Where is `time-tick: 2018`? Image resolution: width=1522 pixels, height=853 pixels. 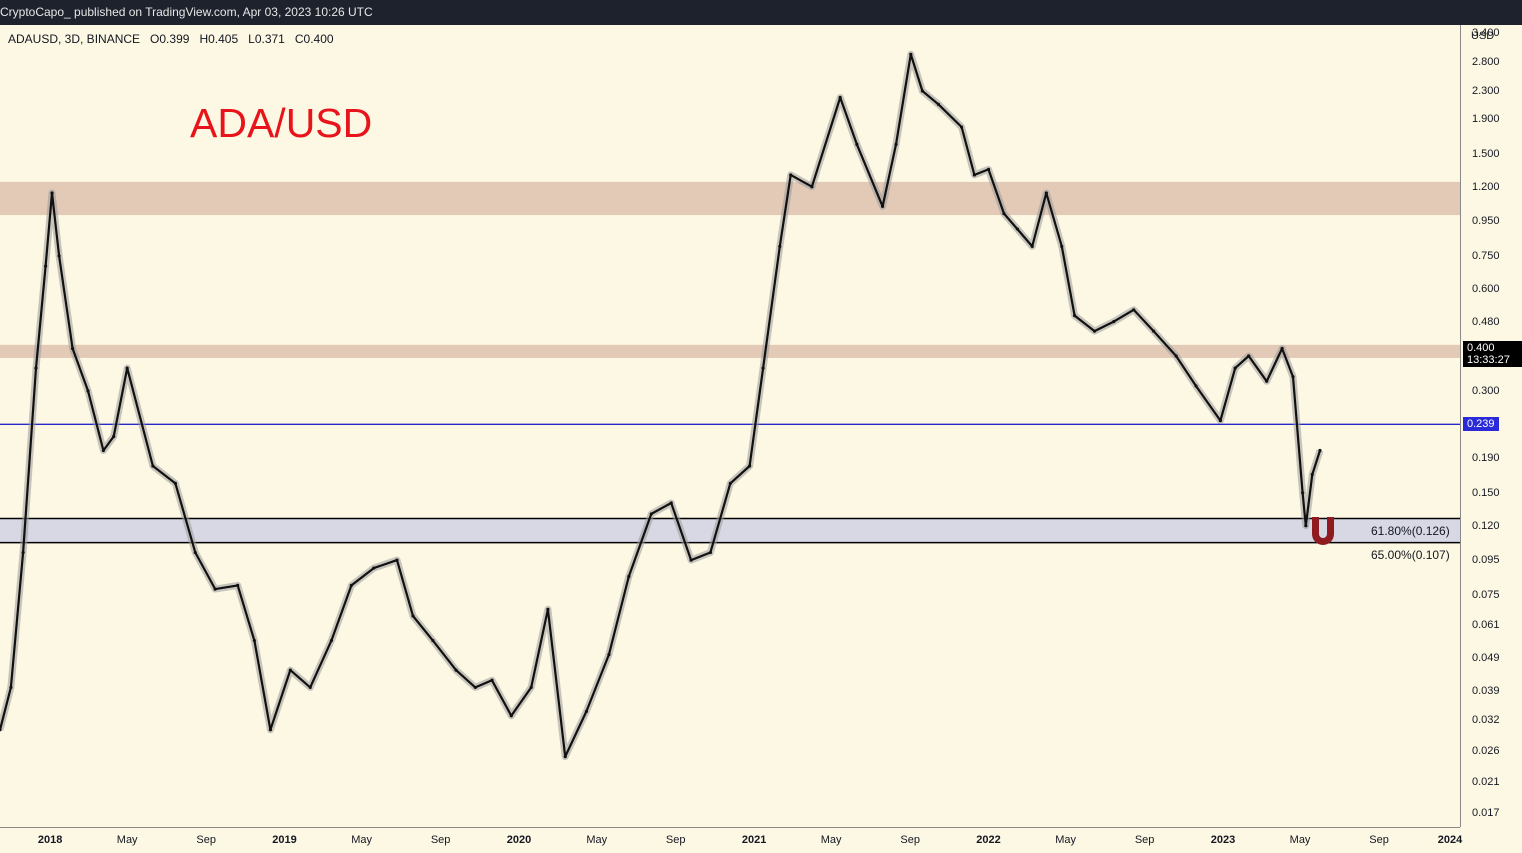 time-tick: 2018 is located at coordinates (50, 840).